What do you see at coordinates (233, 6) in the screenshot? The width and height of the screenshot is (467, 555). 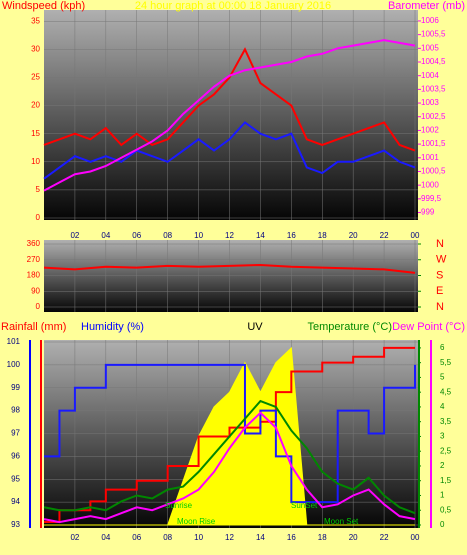 I see `chart-title: 24 hour graph at 00:00 18 January 2016` at bounding box center [233, 6].